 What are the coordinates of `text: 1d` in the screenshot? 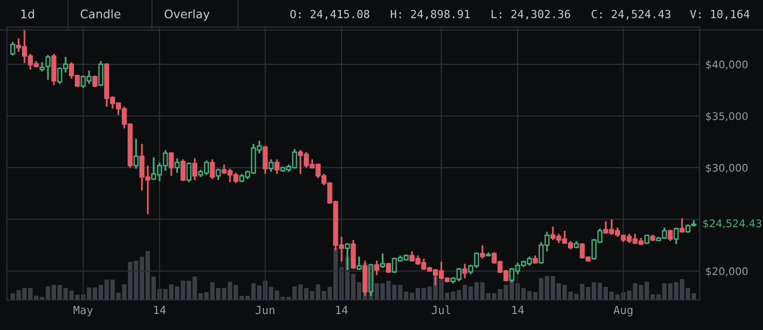 It's located at (27, 13).